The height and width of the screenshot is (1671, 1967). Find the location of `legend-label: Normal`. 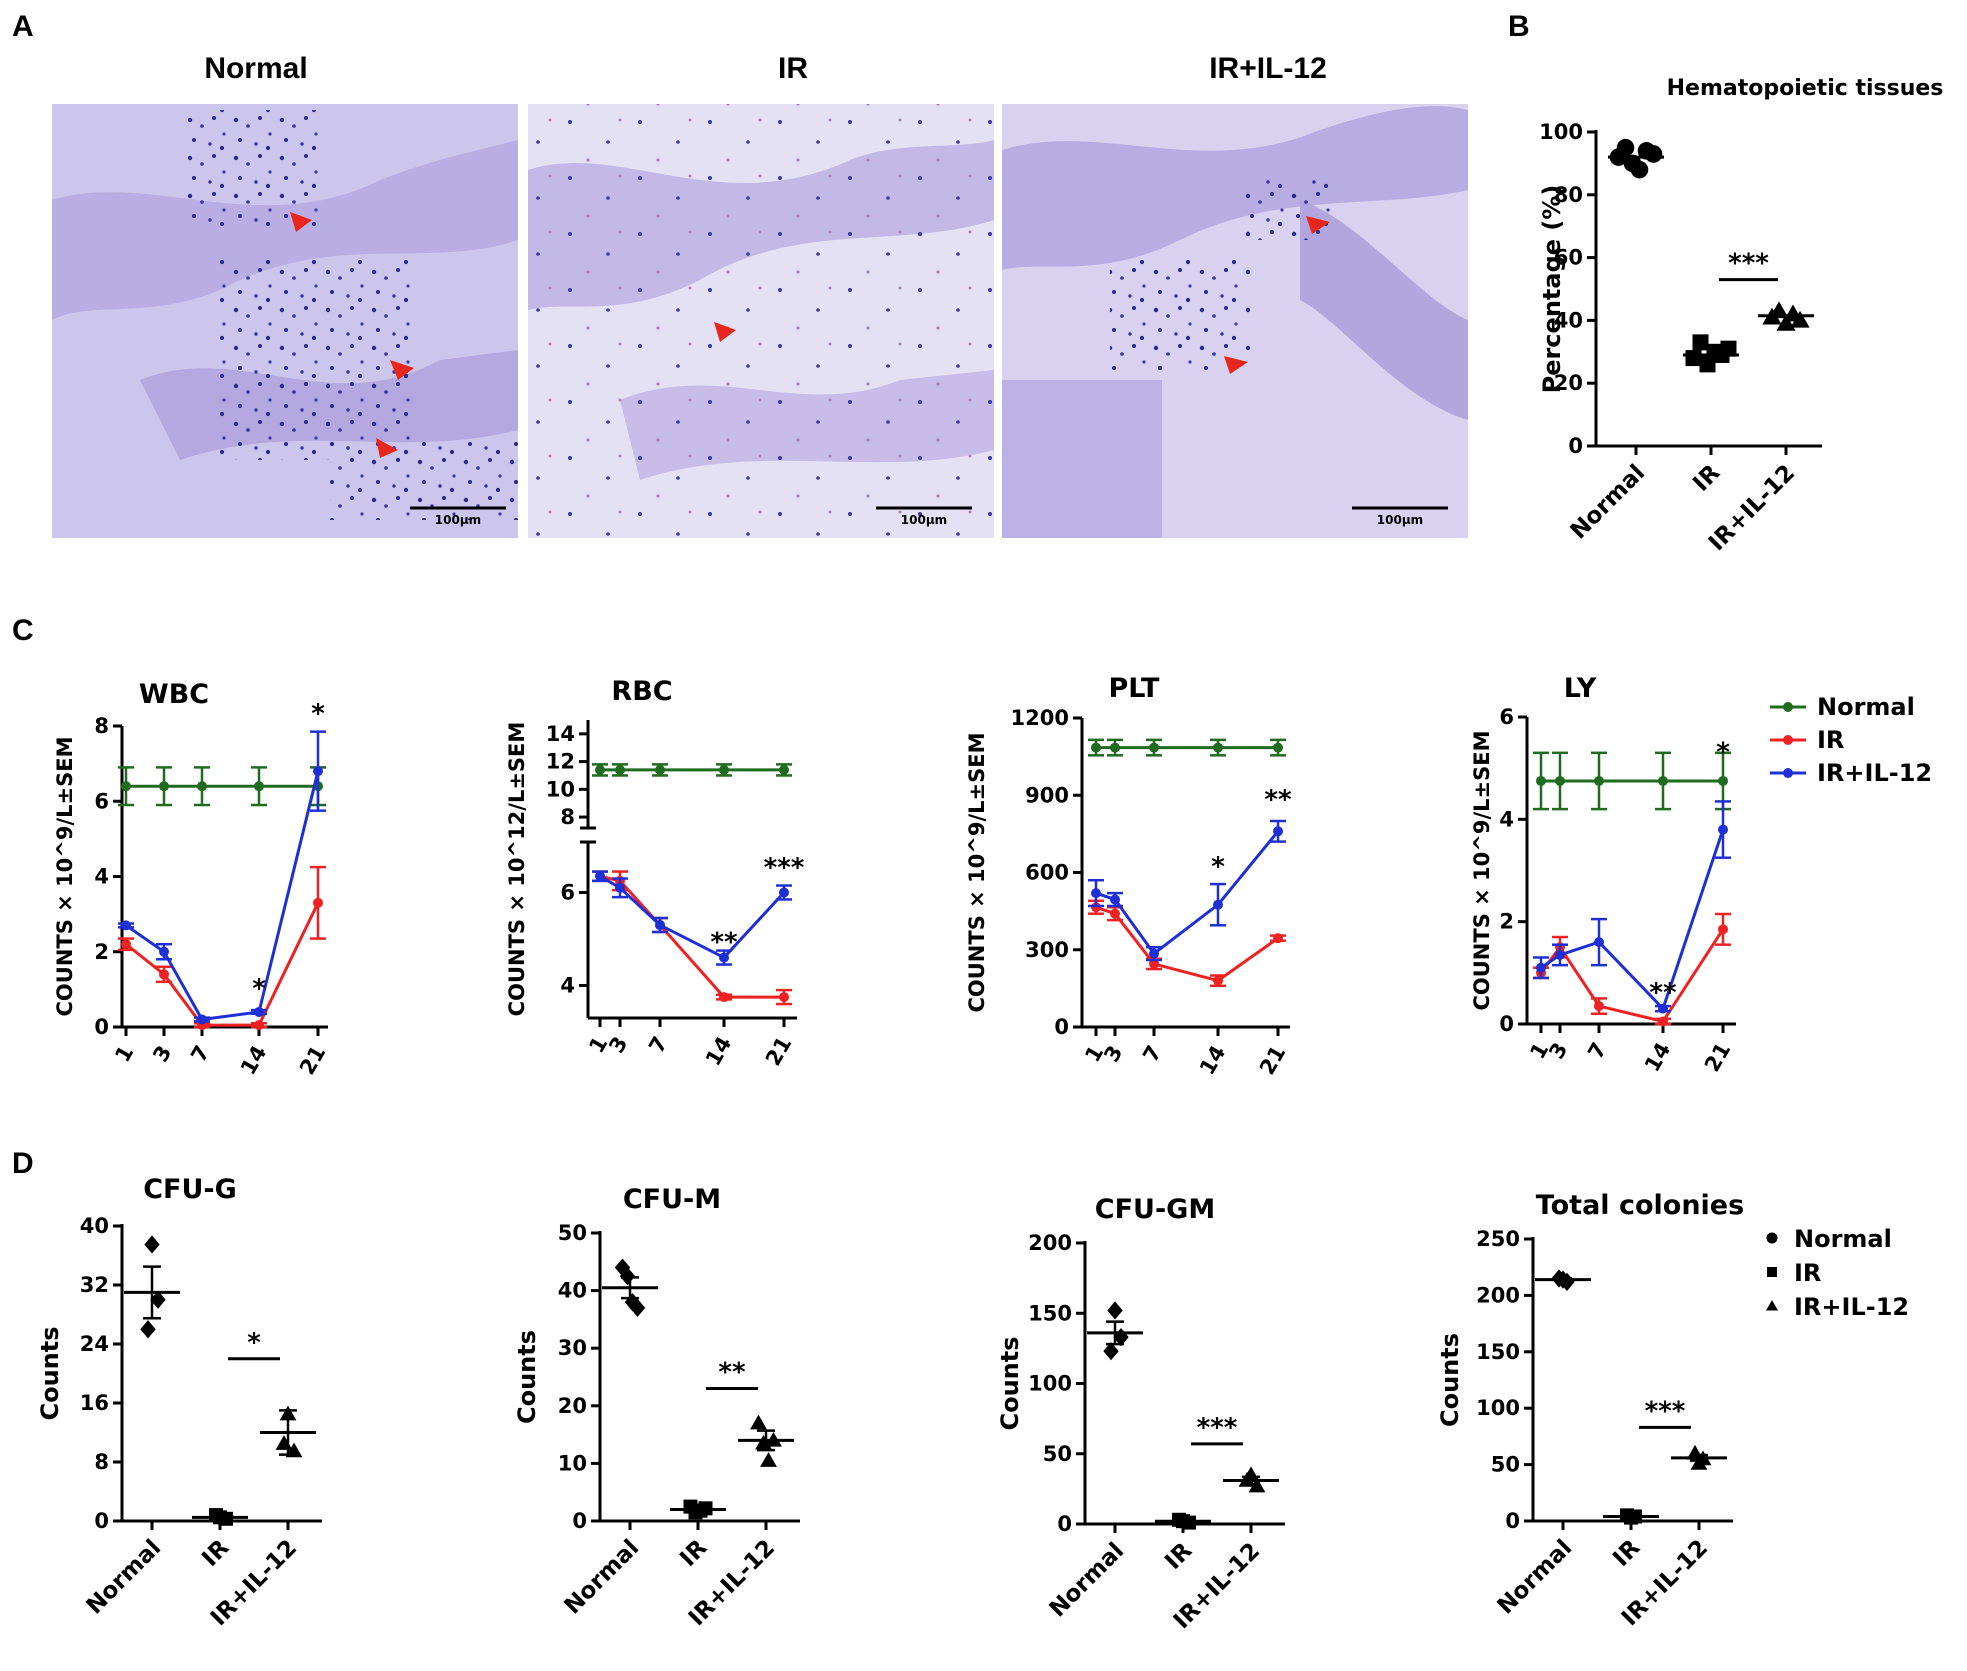

legend-label: Normal is located at coordinates (1843, 1239).